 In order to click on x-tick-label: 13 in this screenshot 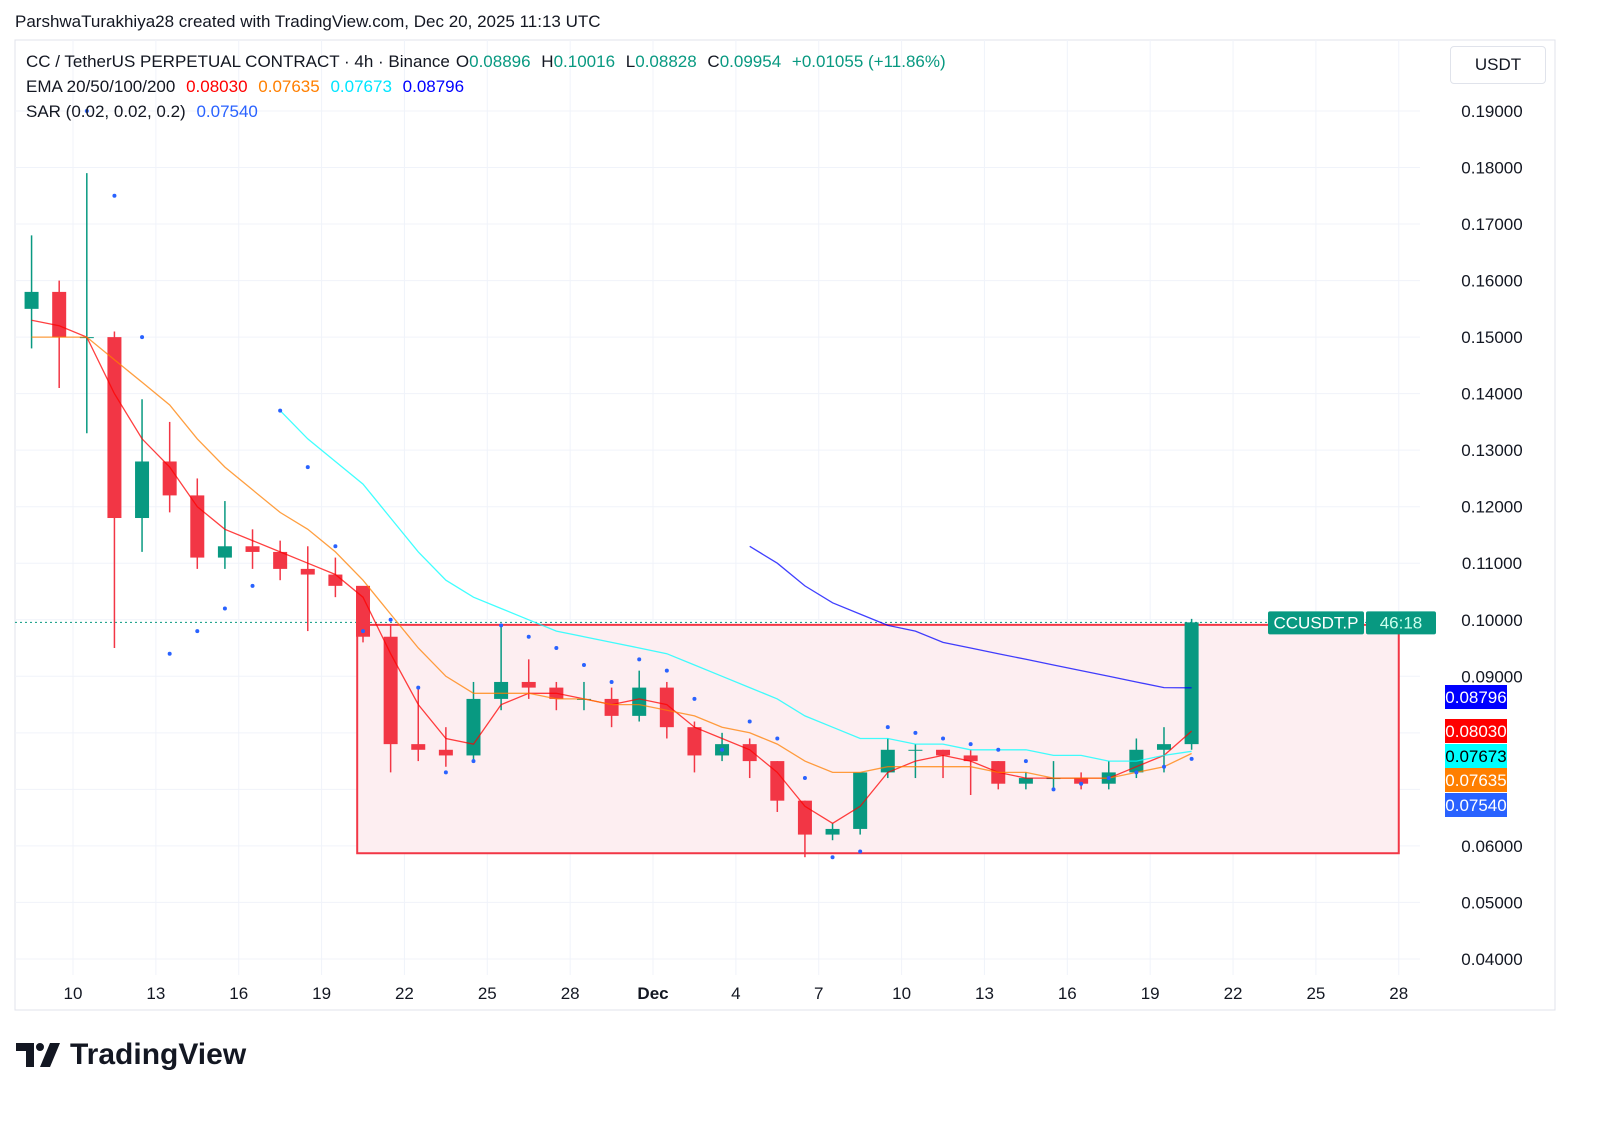, I will do `click(155, 993)`.